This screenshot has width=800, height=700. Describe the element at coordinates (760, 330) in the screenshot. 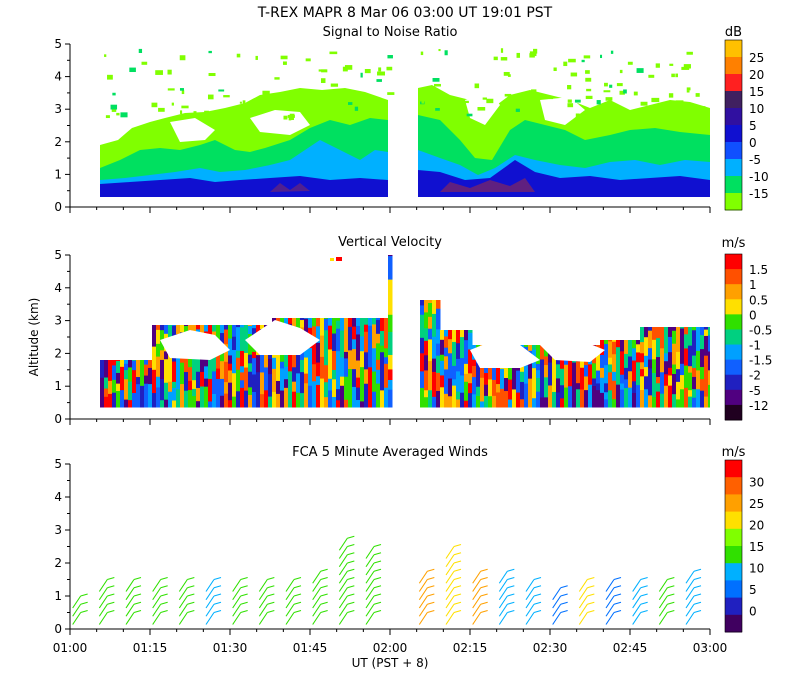

I see `colorbar-label: -0.5` at that location.